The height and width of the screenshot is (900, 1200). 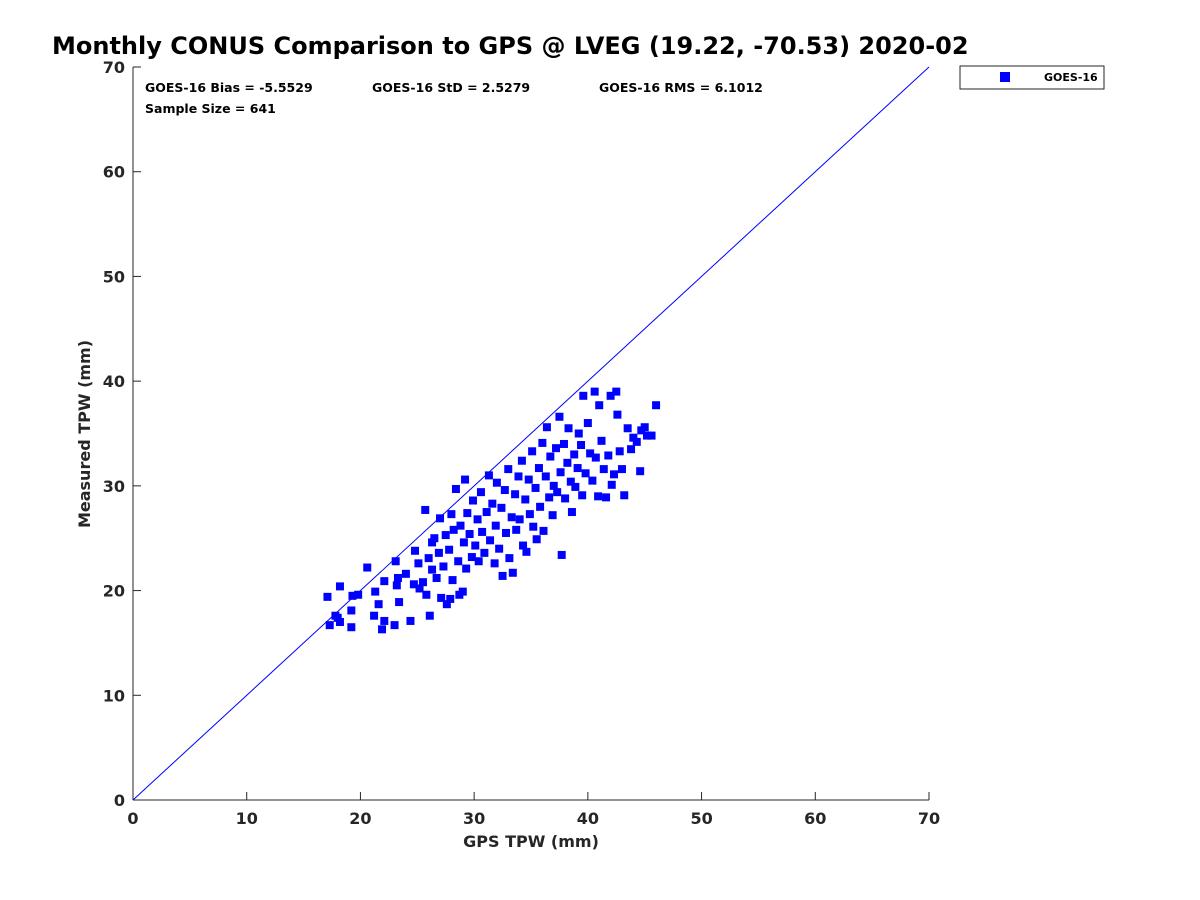 I want to click on legend-box, so click(x=1032, y=77).